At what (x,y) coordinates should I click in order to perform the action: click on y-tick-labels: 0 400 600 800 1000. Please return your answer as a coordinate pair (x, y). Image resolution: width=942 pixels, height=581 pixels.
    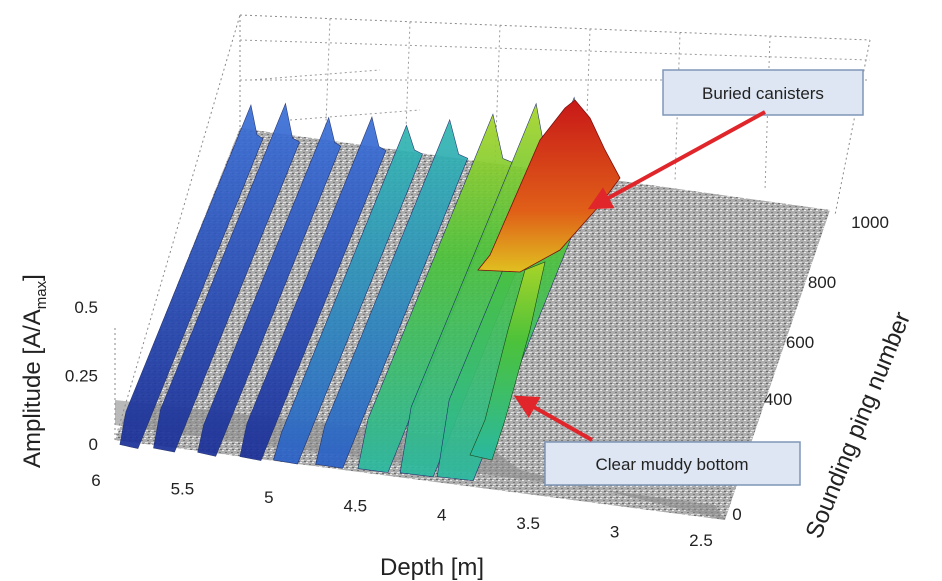
    Looking at the image, I should click on (810, 368).